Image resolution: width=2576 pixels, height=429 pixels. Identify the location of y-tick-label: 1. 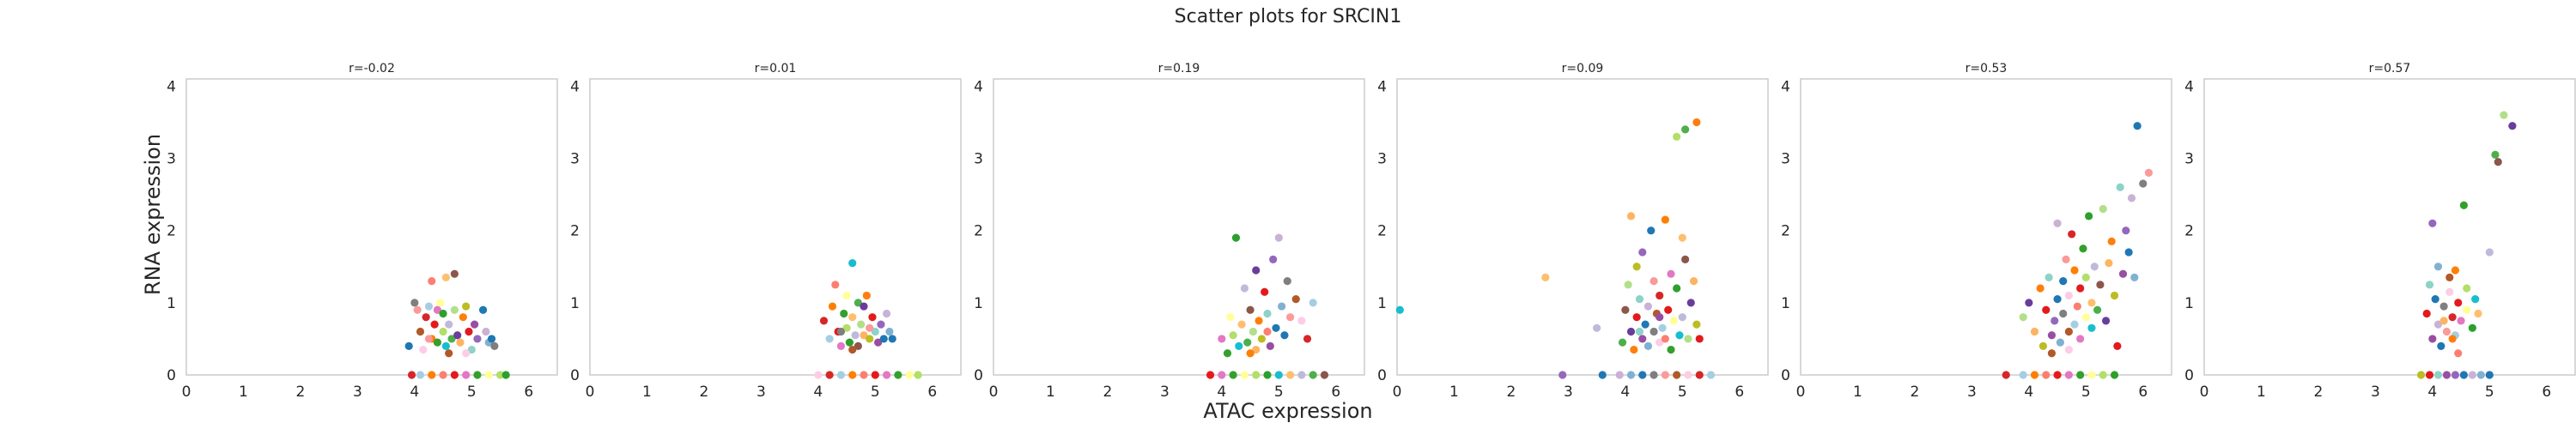
(1785, 303).